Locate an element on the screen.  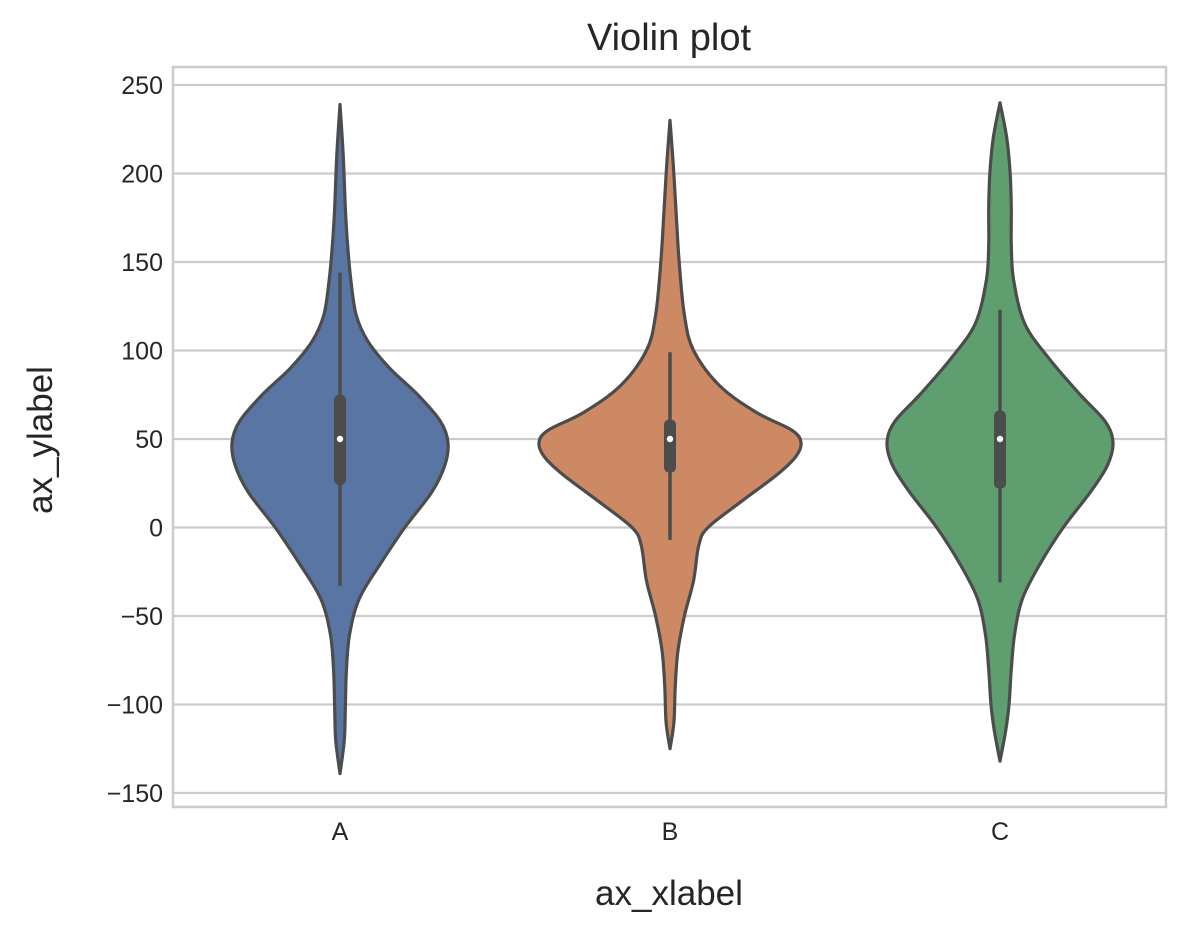
y-tick-label: 150 is located at coordinates (142, 263).